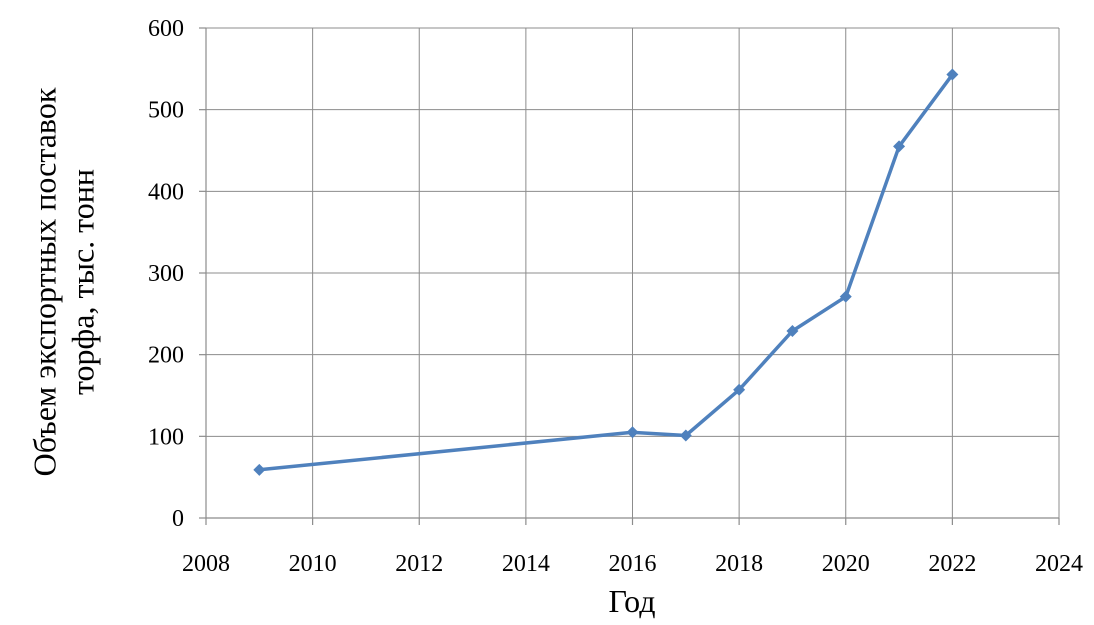 The width and height of the screenshot is (1094, 625). I want to click on x-tick-labels: 2008 2010 2012 2014 2016 2018 2020 2022 2024, so click(632, 564).